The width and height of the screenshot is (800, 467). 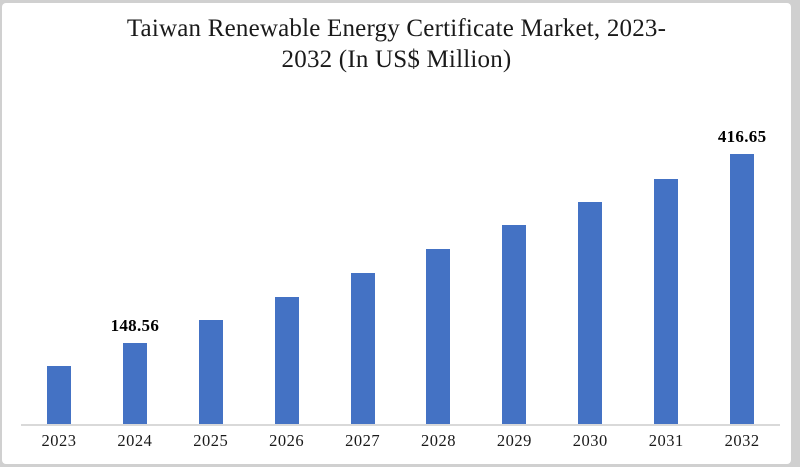 What do you see at coordinates (59, 277) in the screenshot?
I see `bar-slot-2023` at bounding box center [59, 277].